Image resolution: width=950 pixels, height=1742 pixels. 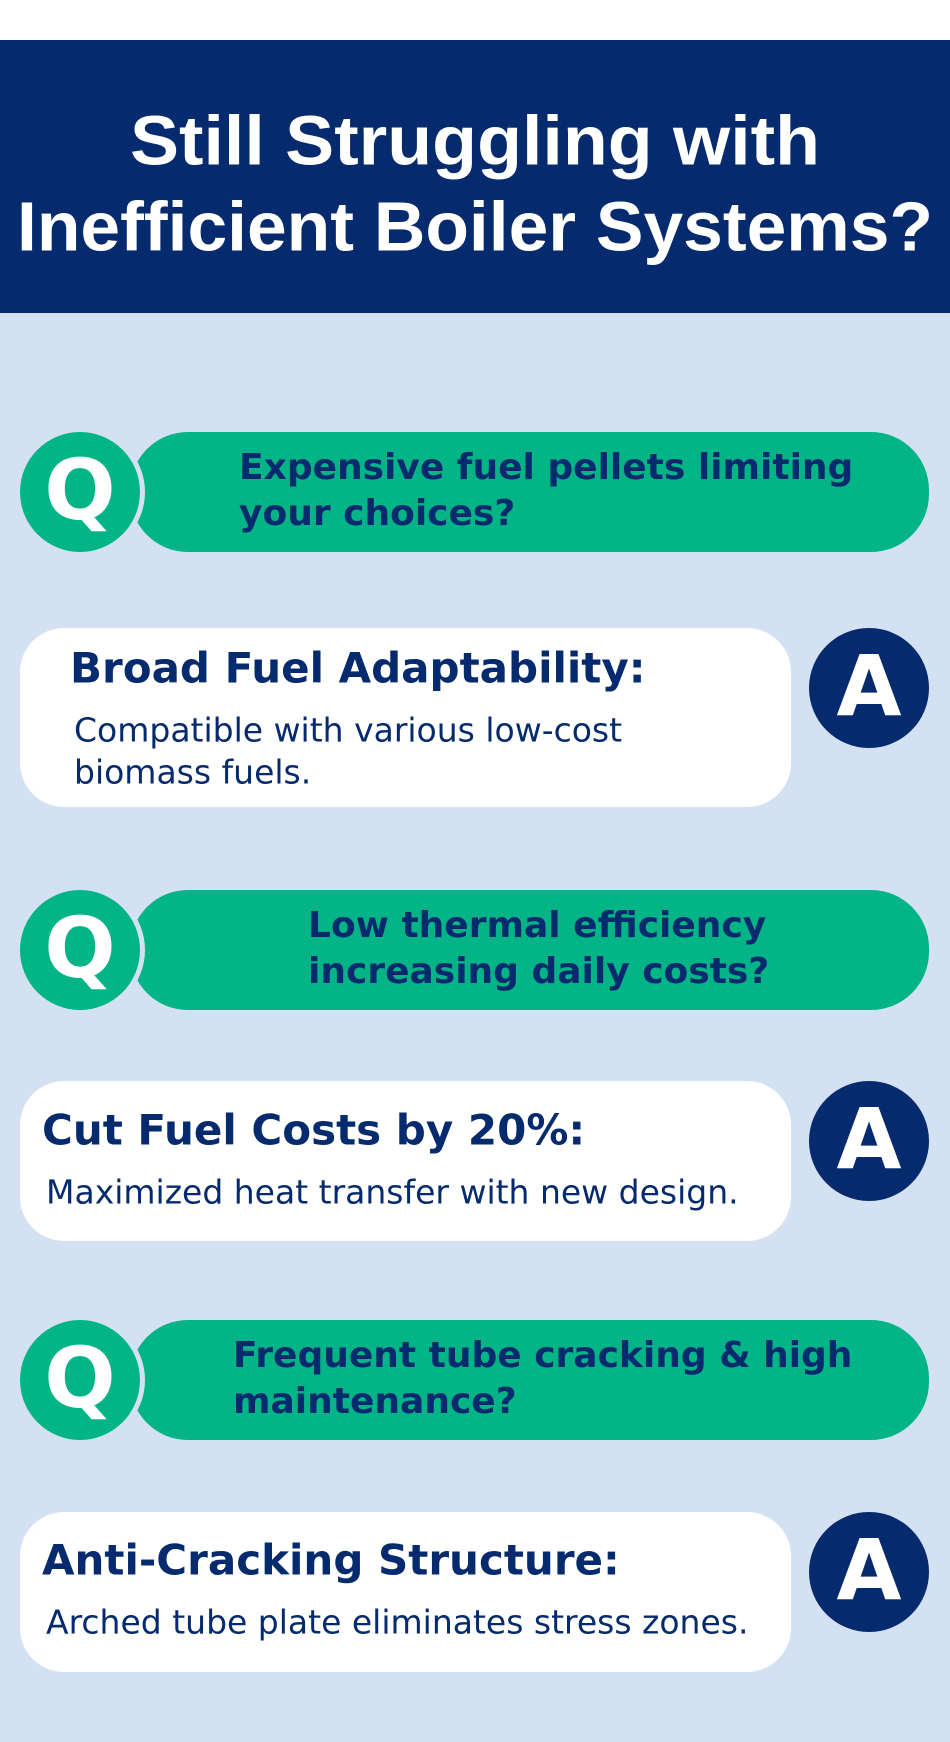 What do you see at coordinates (475, 140) in the screenshot?
I see `title-line: Still Struggling with` at bounding box center [475, 140].